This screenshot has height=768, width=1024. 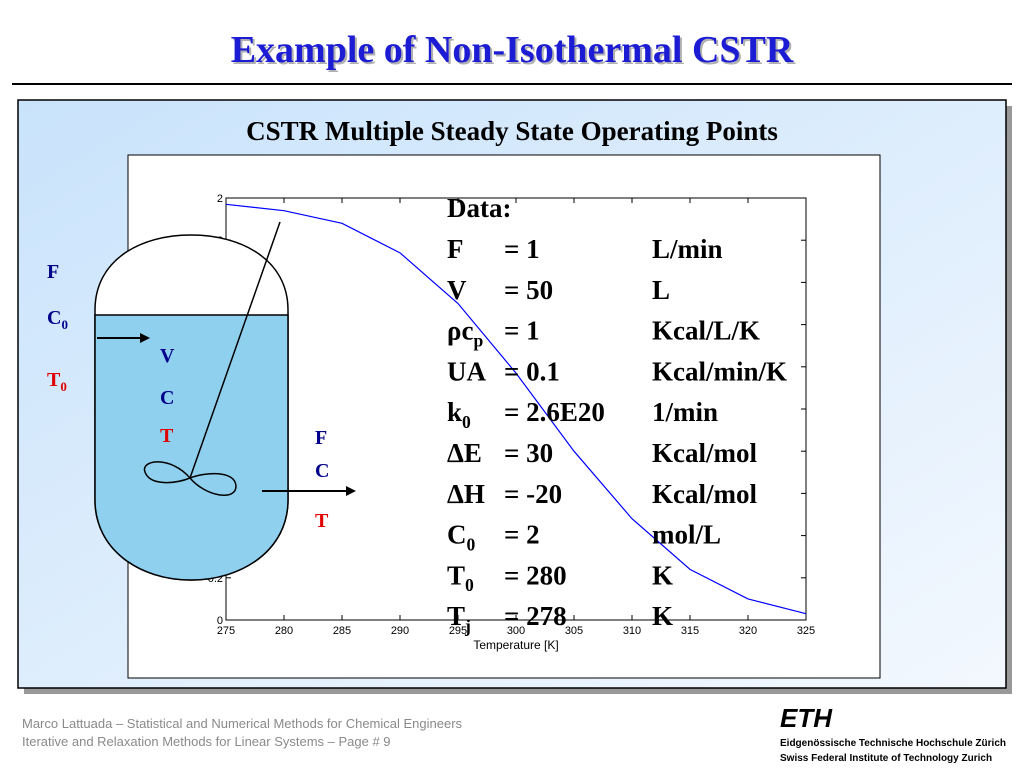 I want to click on contents-label: T, so click(x=167, y=436).